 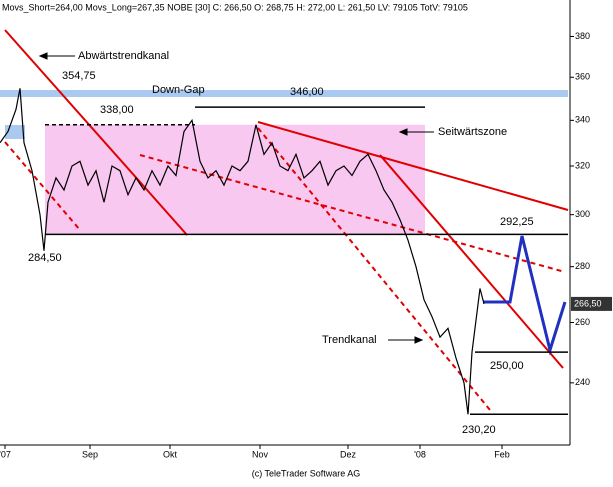 I want to click on y-tick-label: 320, so click(x=582, y=165).